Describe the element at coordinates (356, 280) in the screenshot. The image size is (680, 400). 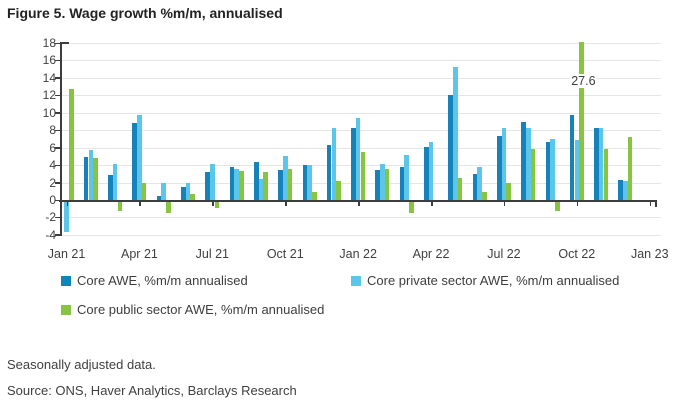
I see `legend-swatch-icon` at that location.